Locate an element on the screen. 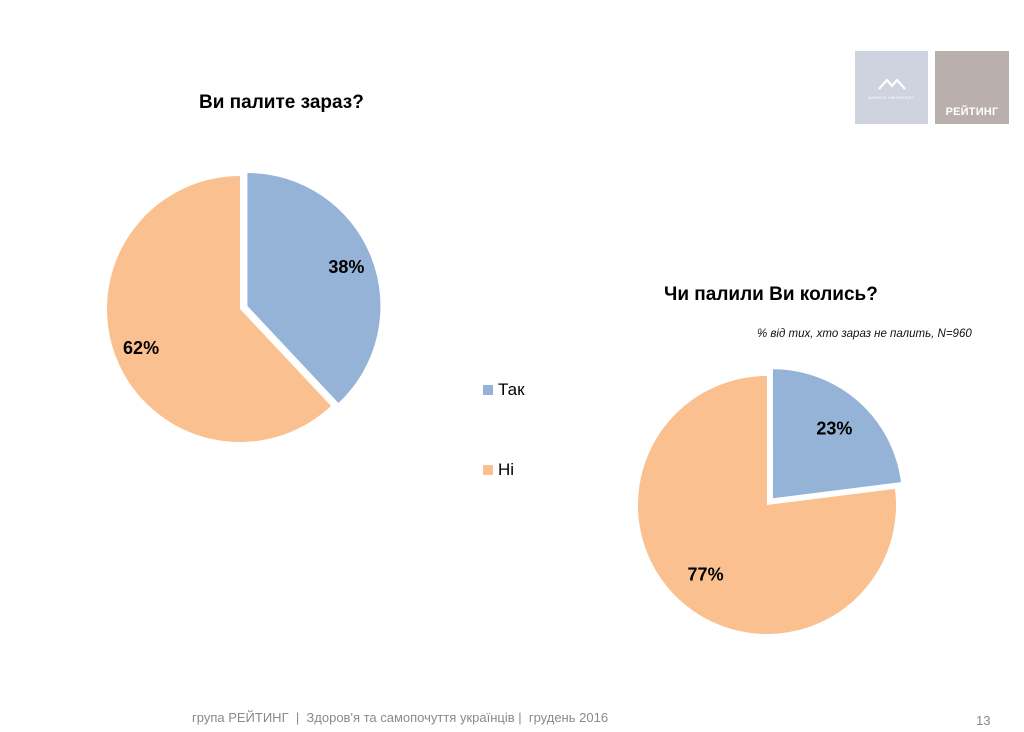  aarhus-wave-icon is located at coordinates (891, 84).